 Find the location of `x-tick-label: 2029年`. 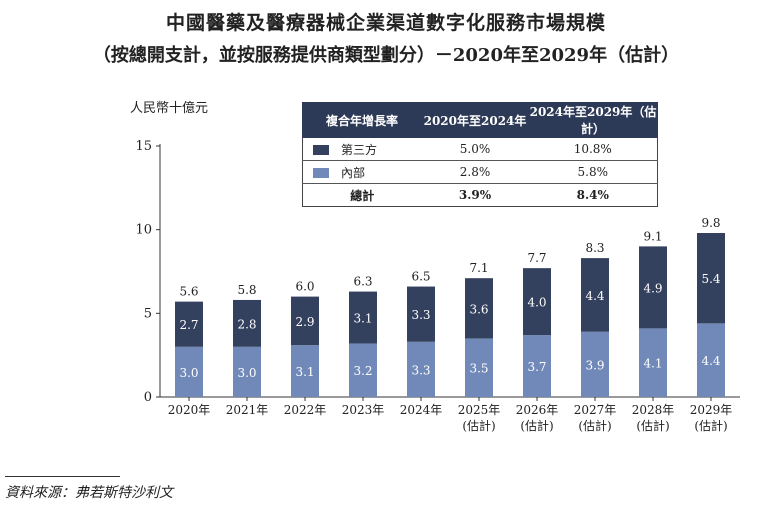

x-tick-label: 2029年 is located at coordinates (711, 410).